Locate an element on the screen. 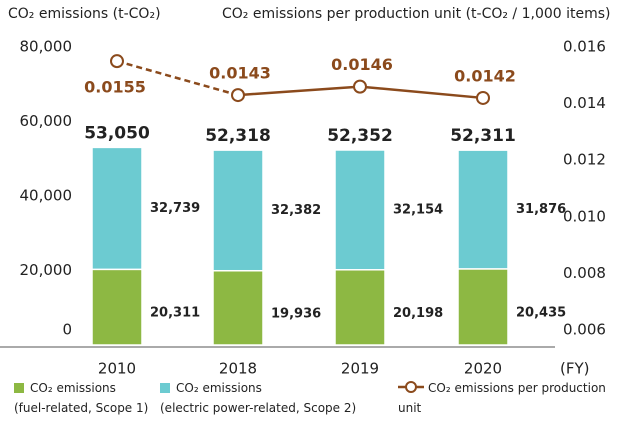 This screenshot has width=627, height=424. y2-tick-label: 0.014 is located at coordinates (584, 103).